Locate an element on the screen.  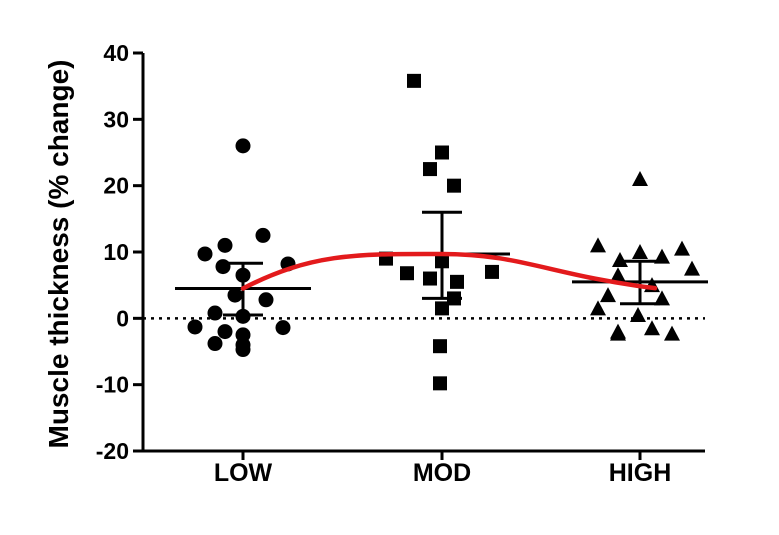
y-tick-label: 40 is located at coordinates (116, 53).